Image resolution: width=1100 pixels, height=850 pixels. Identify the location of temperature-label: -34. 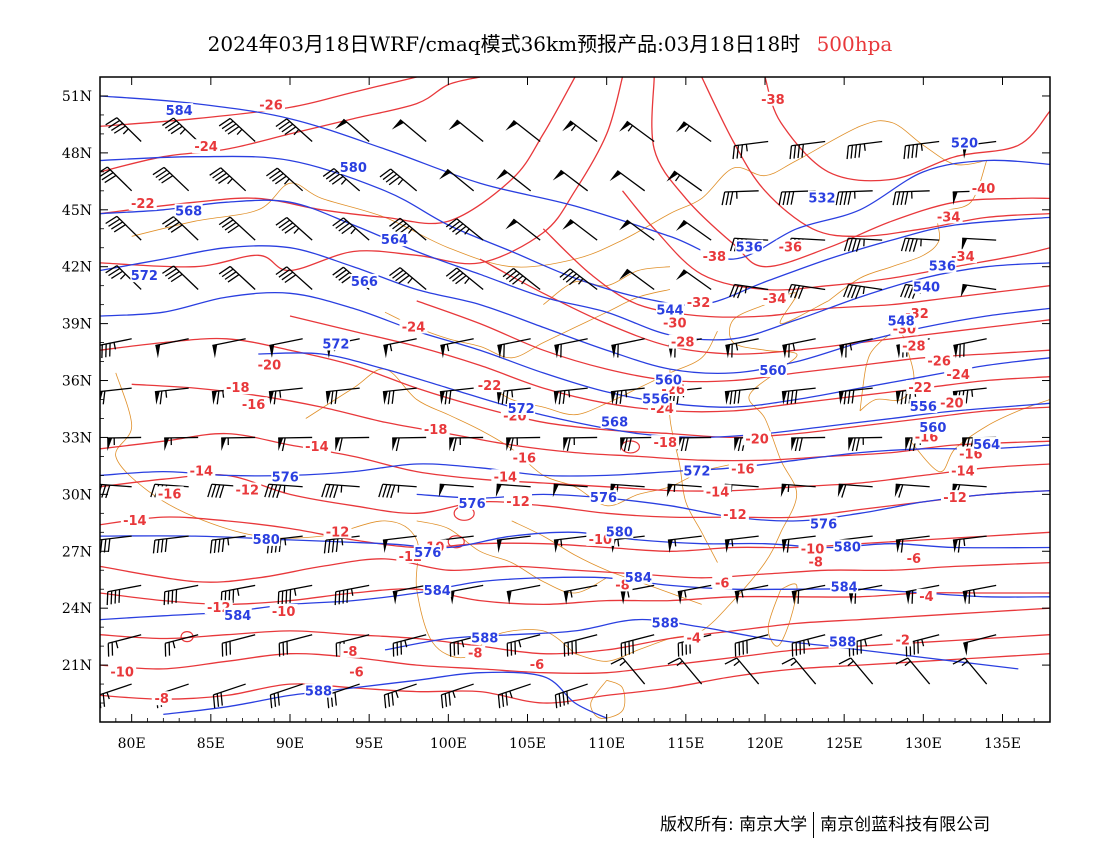
(963, 257).